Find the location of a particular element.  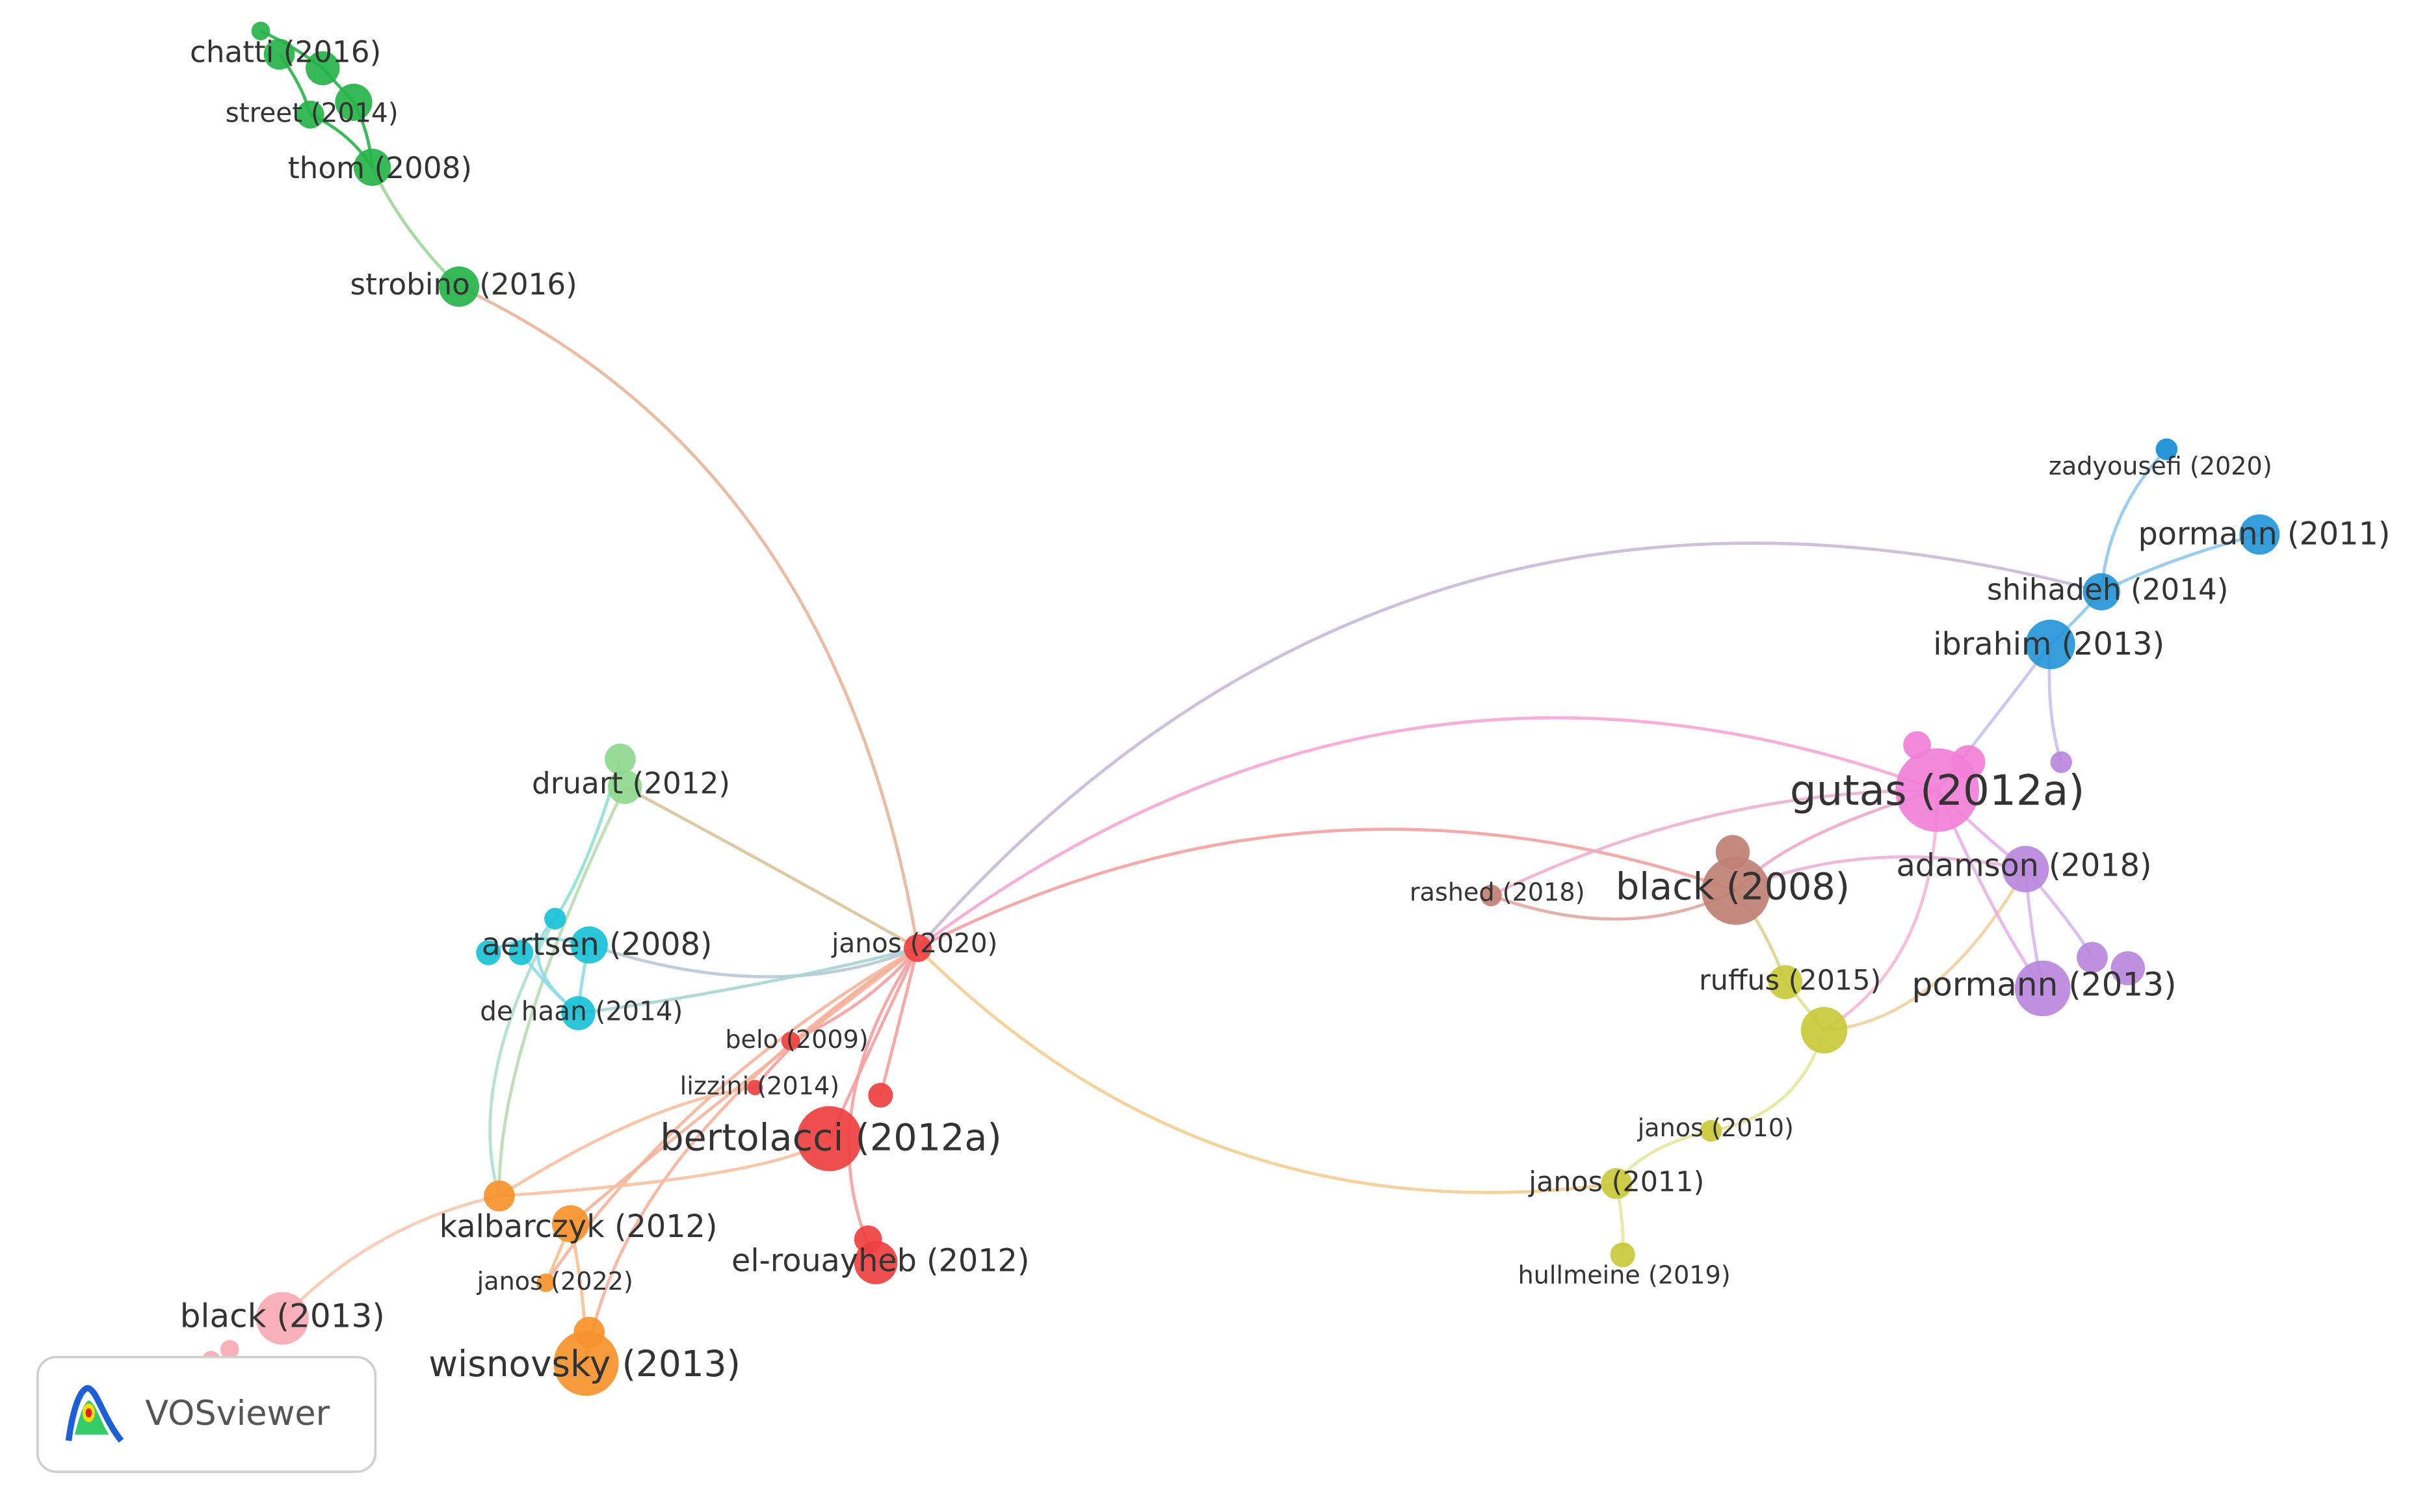

node-label: de haan (2014) is located at coordinates (581, 1011).